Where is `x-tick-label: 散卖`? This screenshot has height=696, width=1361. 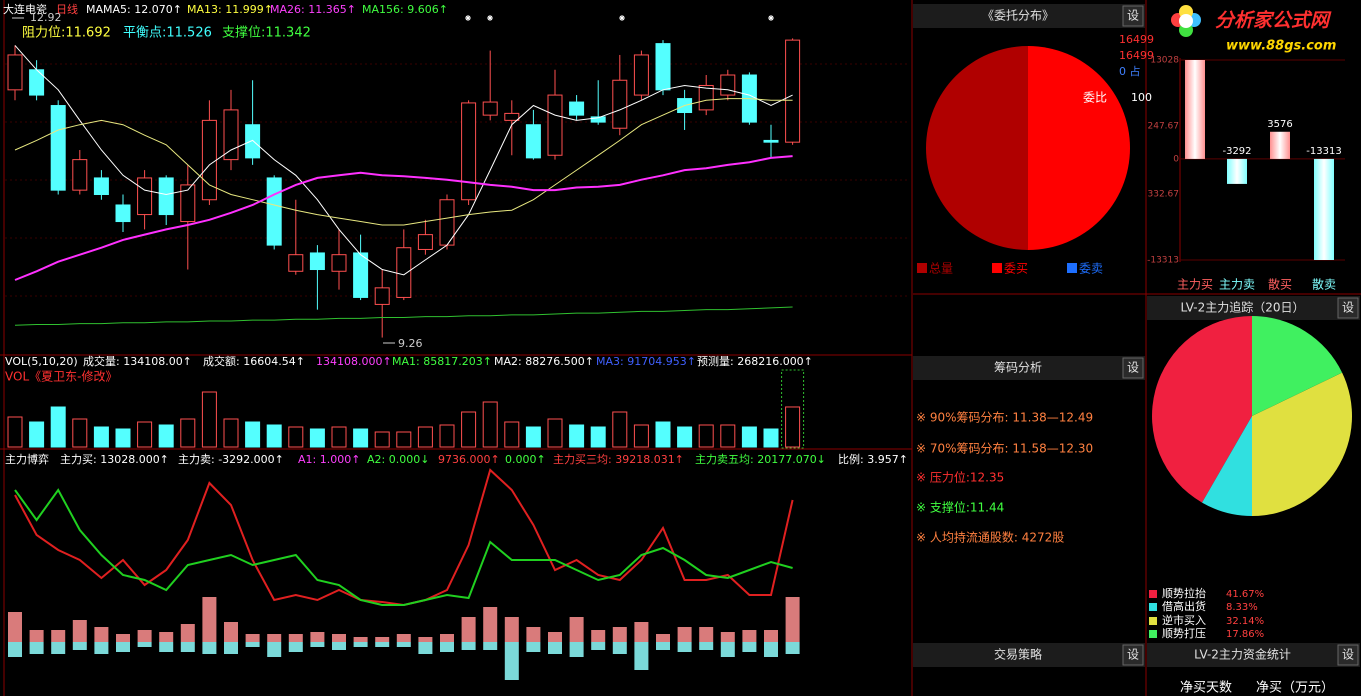
x-tick-label: 散卖 is located at coordinates (1324, 284).